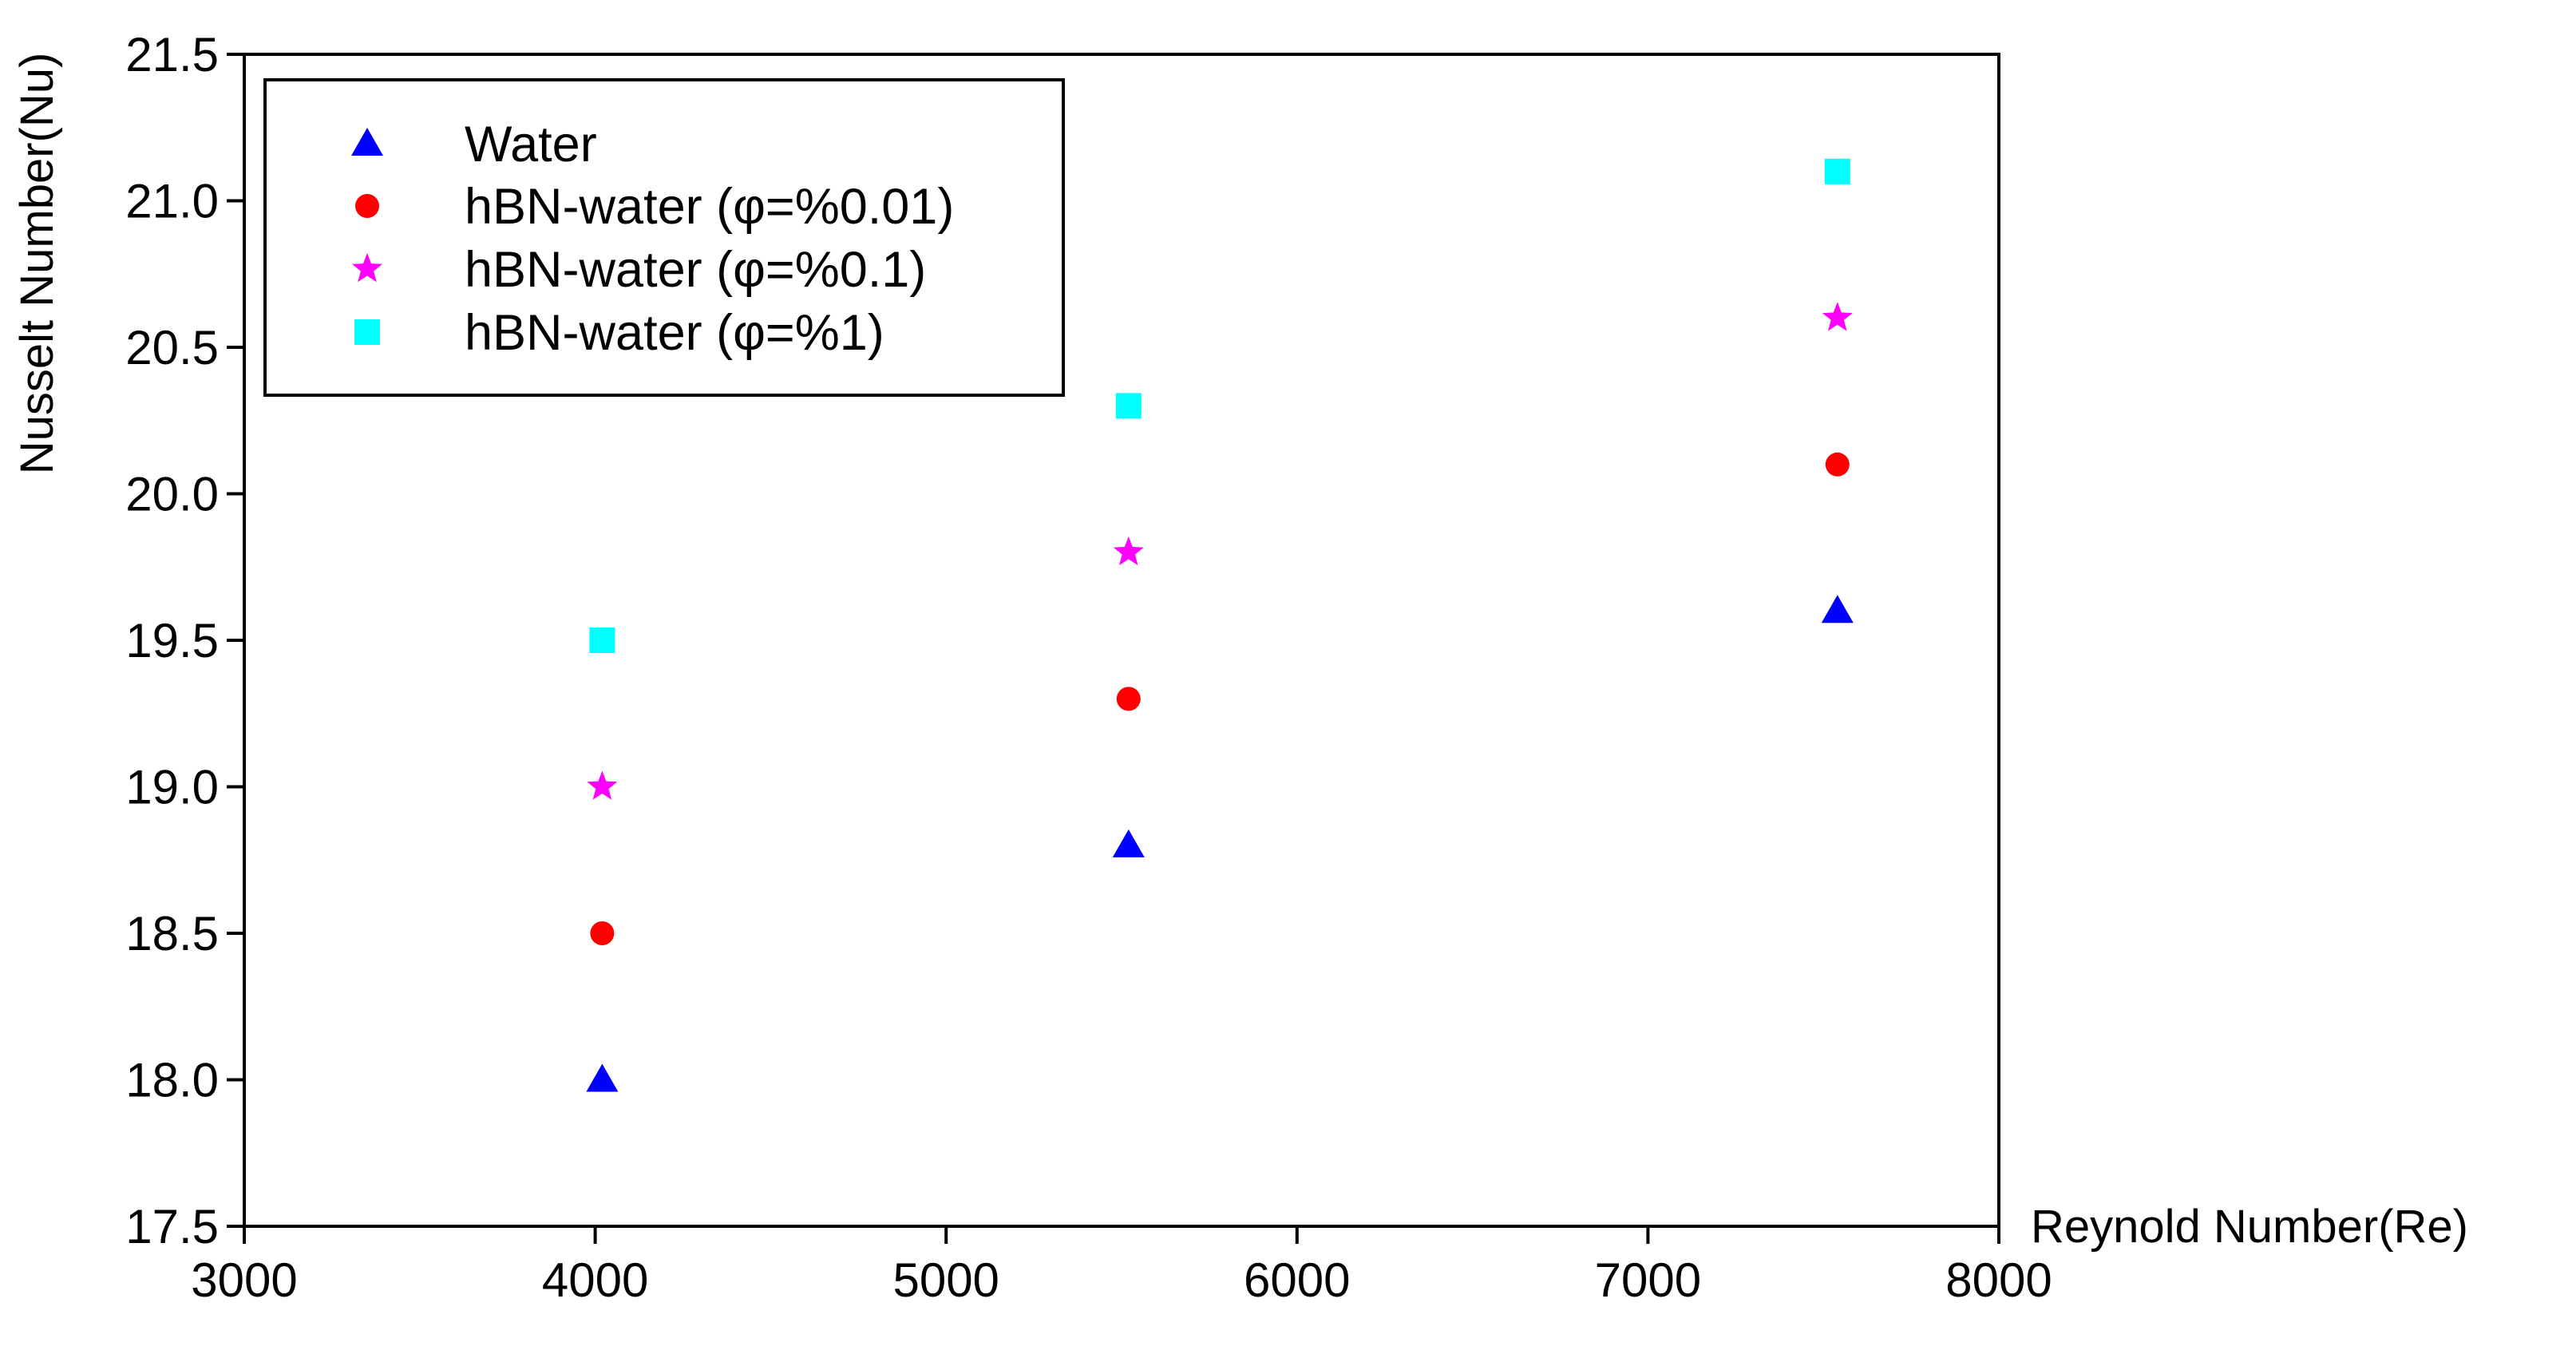 This screenshot has width=2576, height=1354. I want to click on y-tick-label: 21.5, so click(172, 54).